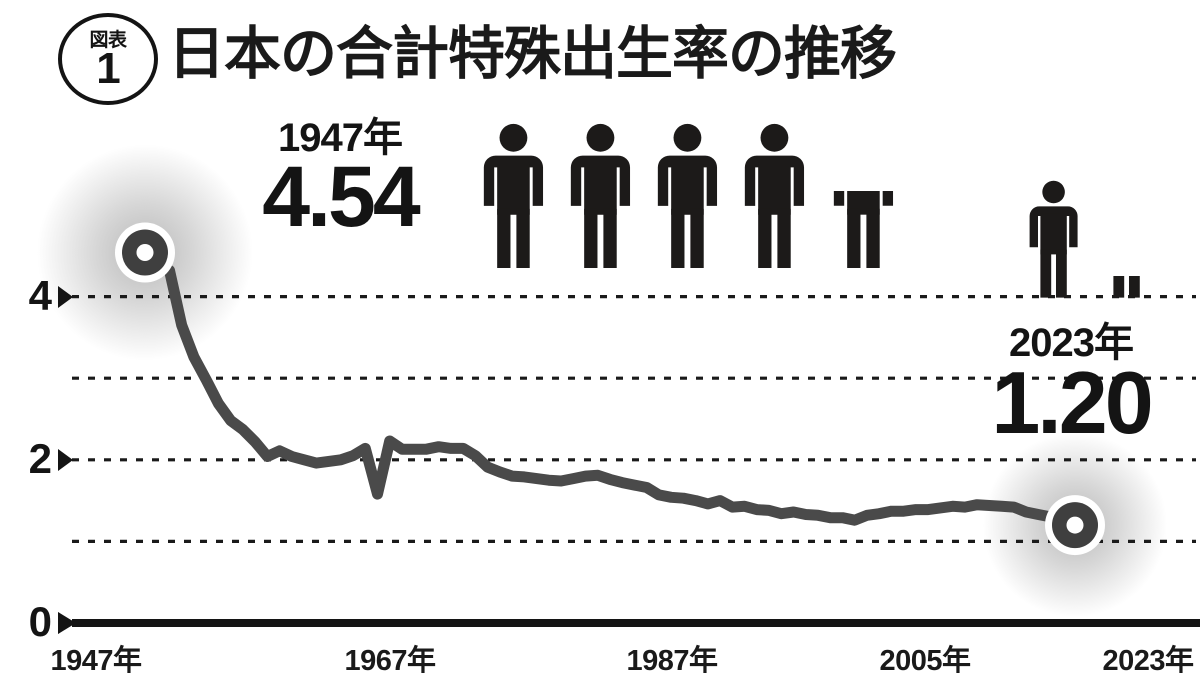 The width and height of the screenshot is (1200, 693). I want to click on figure-badge-kicker: 図表, so click(108, 40).